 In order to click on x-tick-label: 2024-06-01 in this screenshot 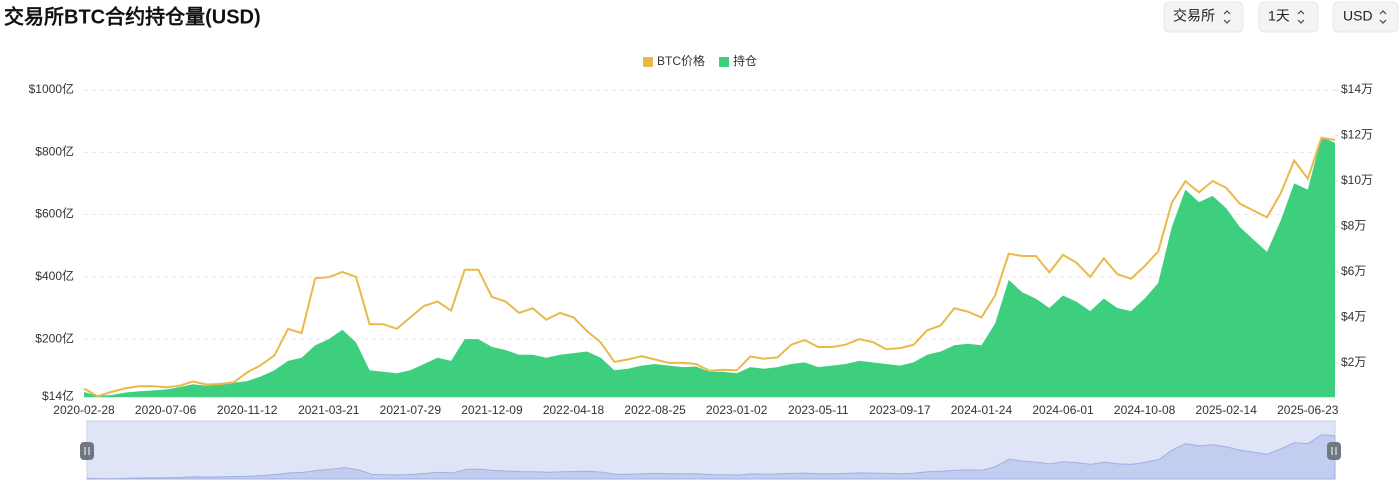, I will do `click(1063, 410)`.